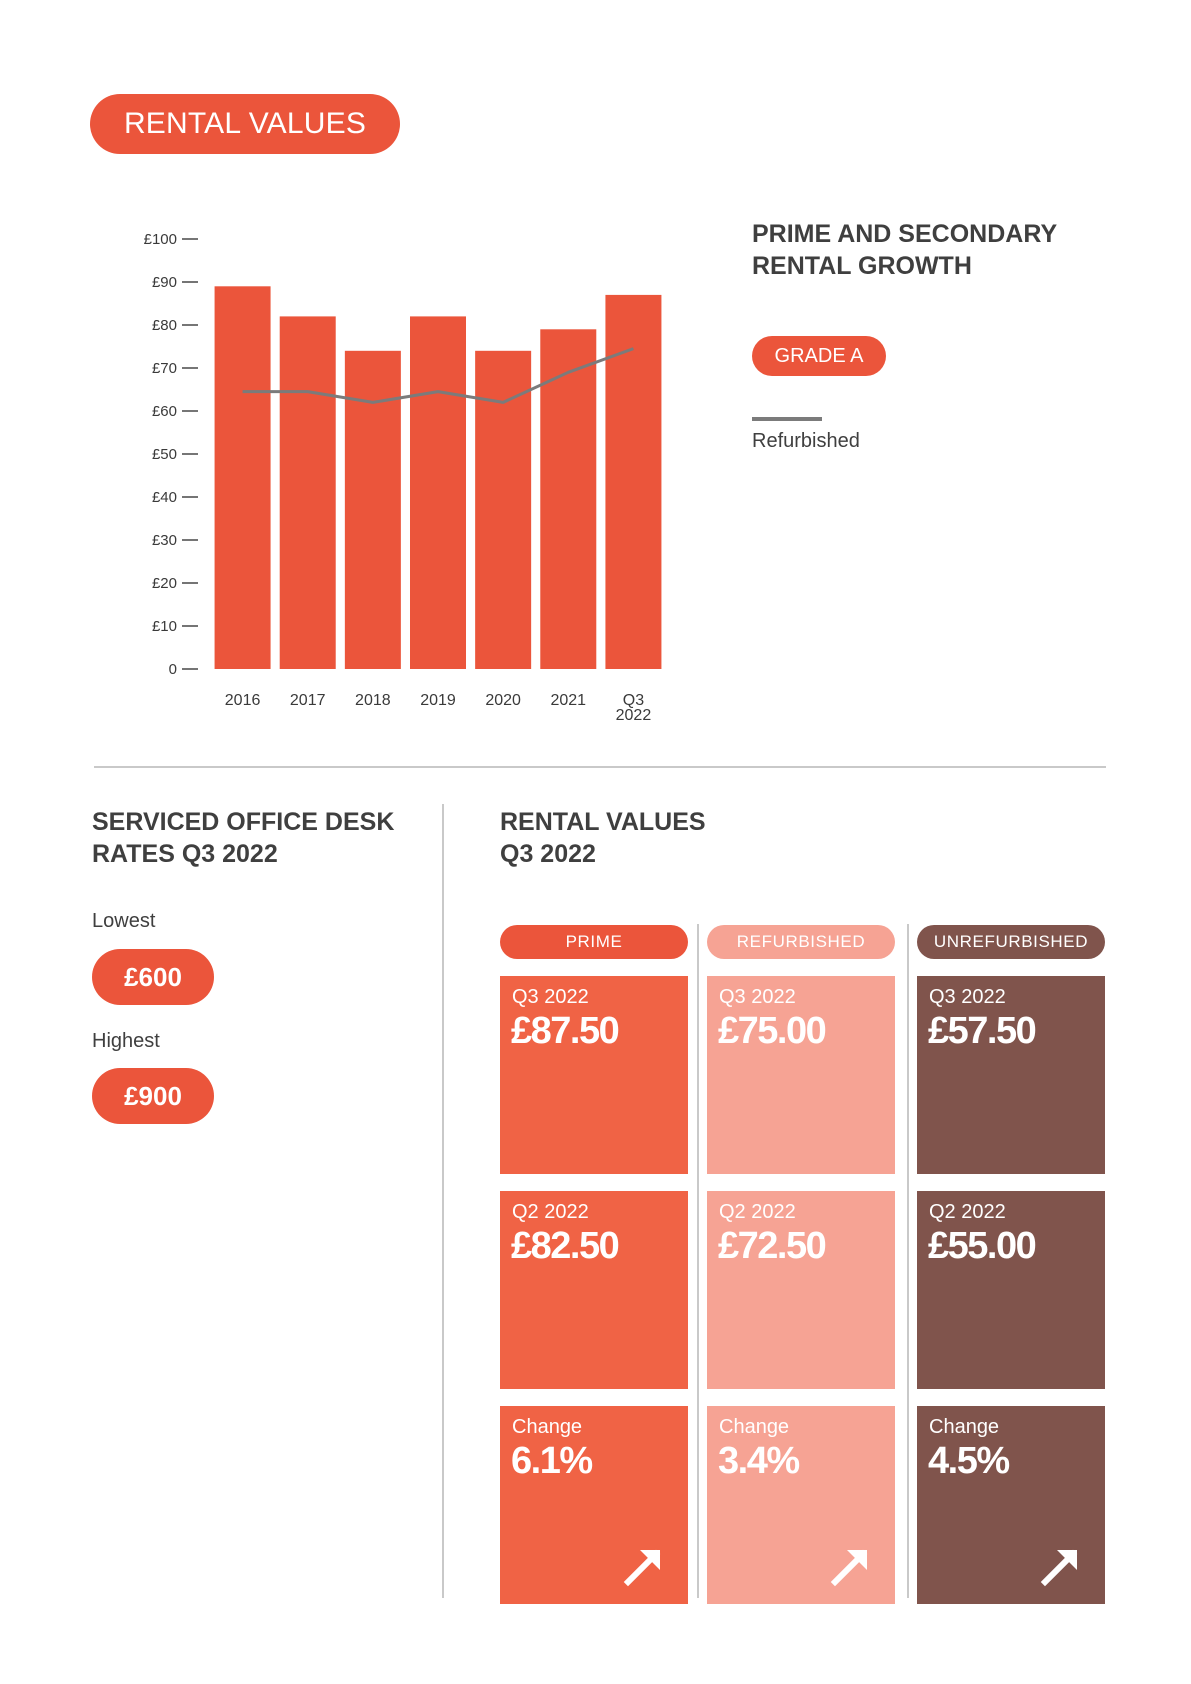 The image size is (1191, 1684). What do you see at coordinates (153, 977) in the screenshot?
I see `lowest-rate-badge: £600` at bounding box center [153, 977].